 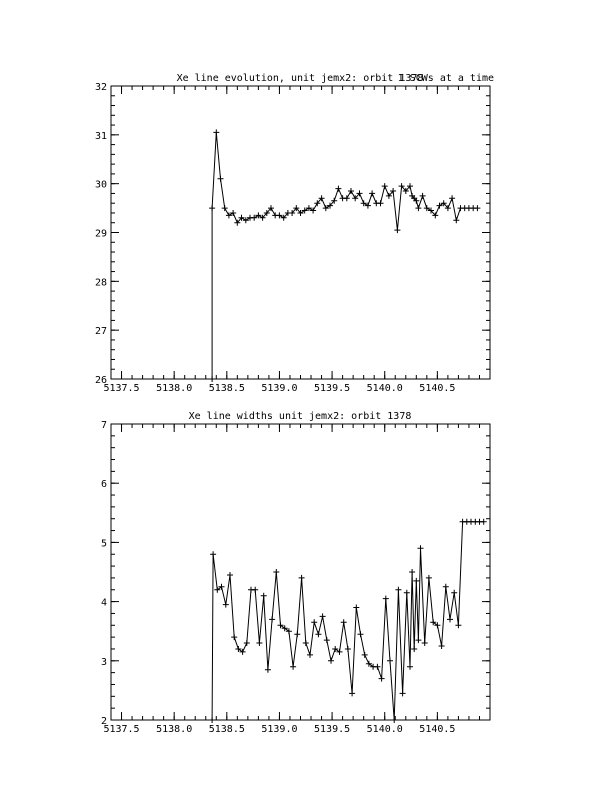 I want to click on y-tick-label: 26, so click(x=101, y=380).